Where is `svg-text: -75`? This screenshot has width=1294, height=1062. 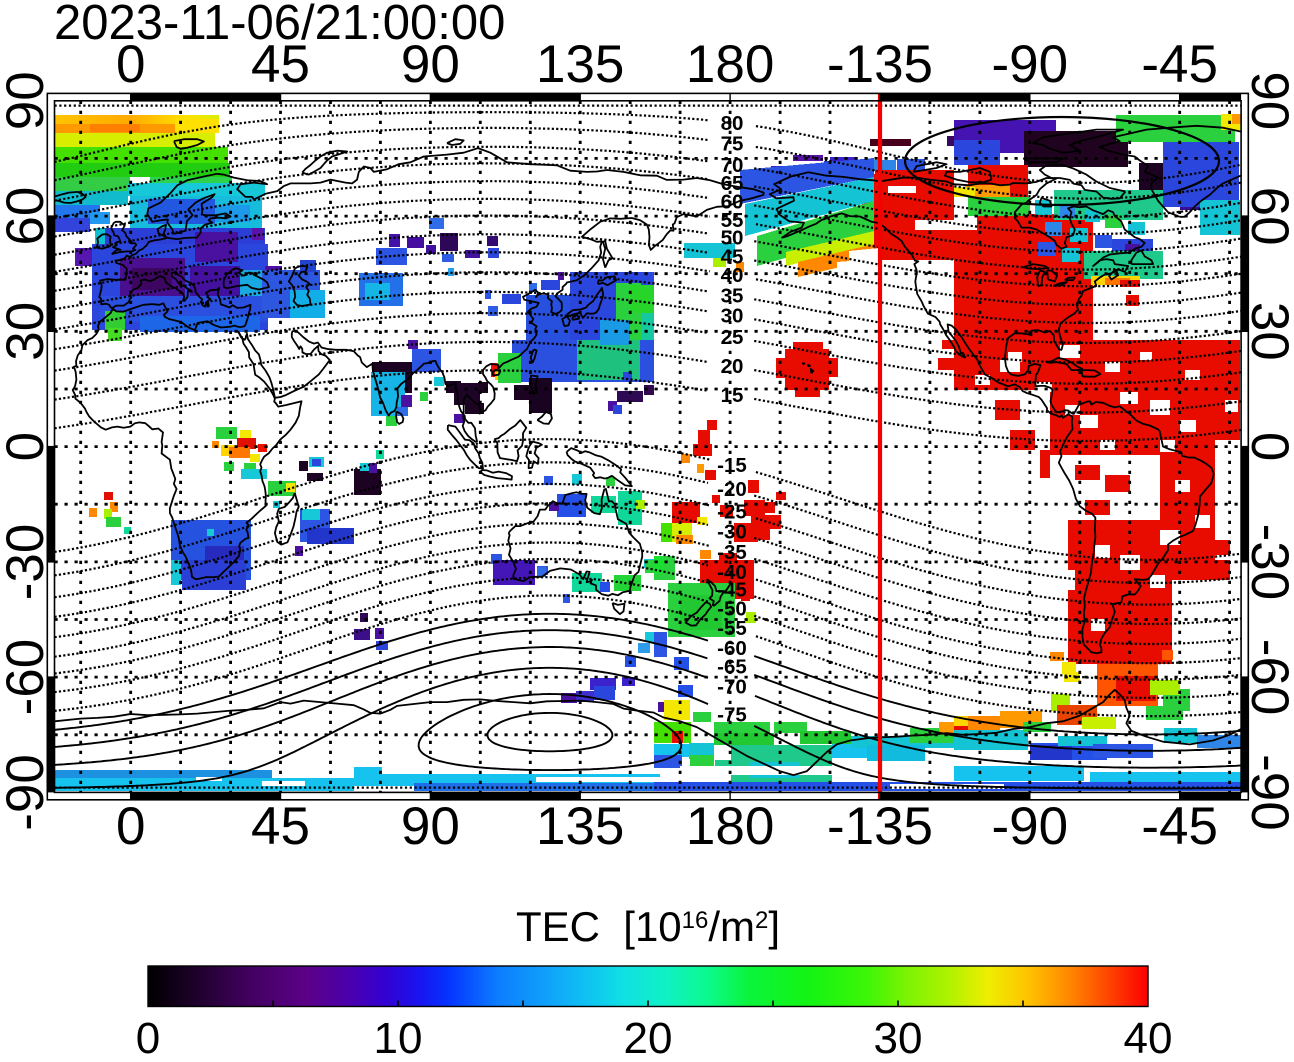 svg-text: -75 is located at coordinates (732, 715).